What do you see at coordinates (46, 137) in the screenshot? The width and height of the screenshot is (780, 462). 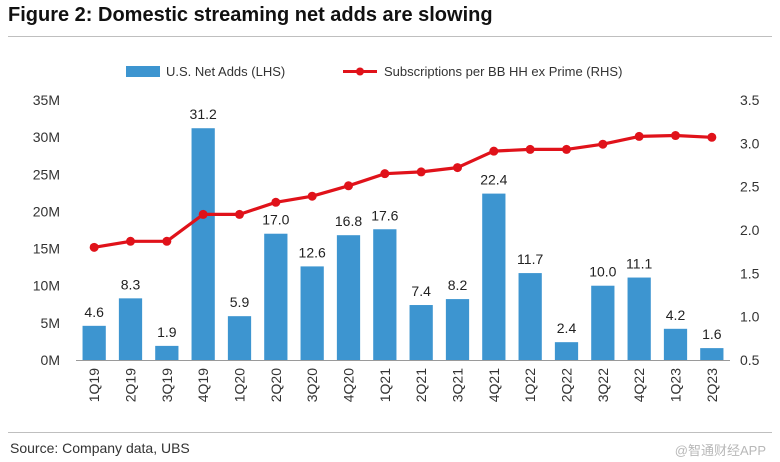 I see `left-tick-label: 30M` at bounding box center [46, 137].